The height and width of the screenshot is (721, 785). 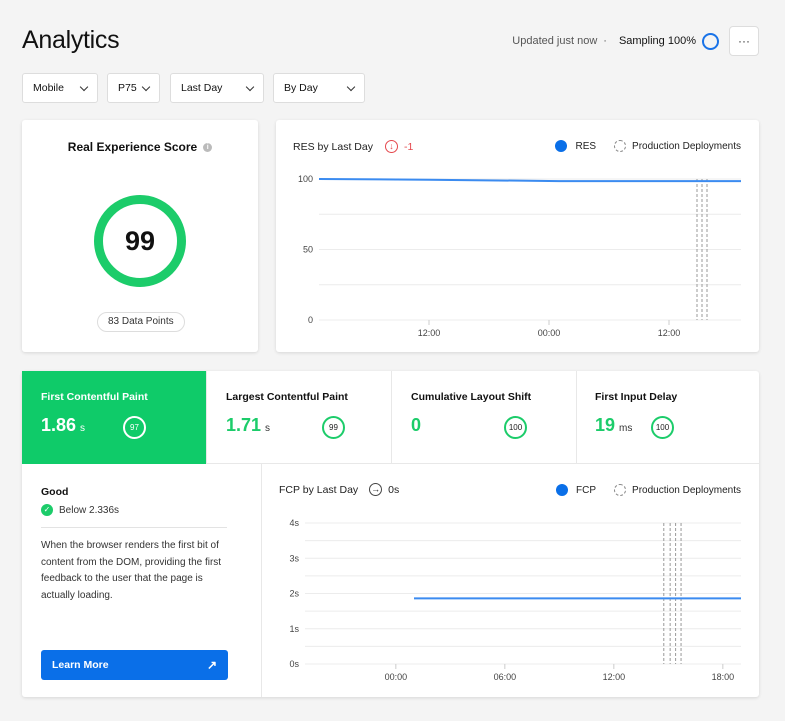 I want to click on fcp-chart-header: FCP by Last Day → 0s, so click(x=339, y=489).